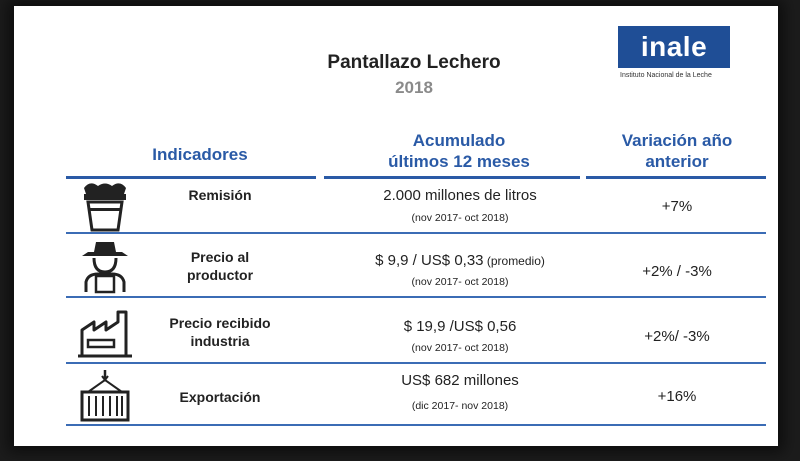 The width and height of the screenshot is (800, 461). I want to click on inale-logo: inale Instituto Nacional de la Leche, so click(678, 62).